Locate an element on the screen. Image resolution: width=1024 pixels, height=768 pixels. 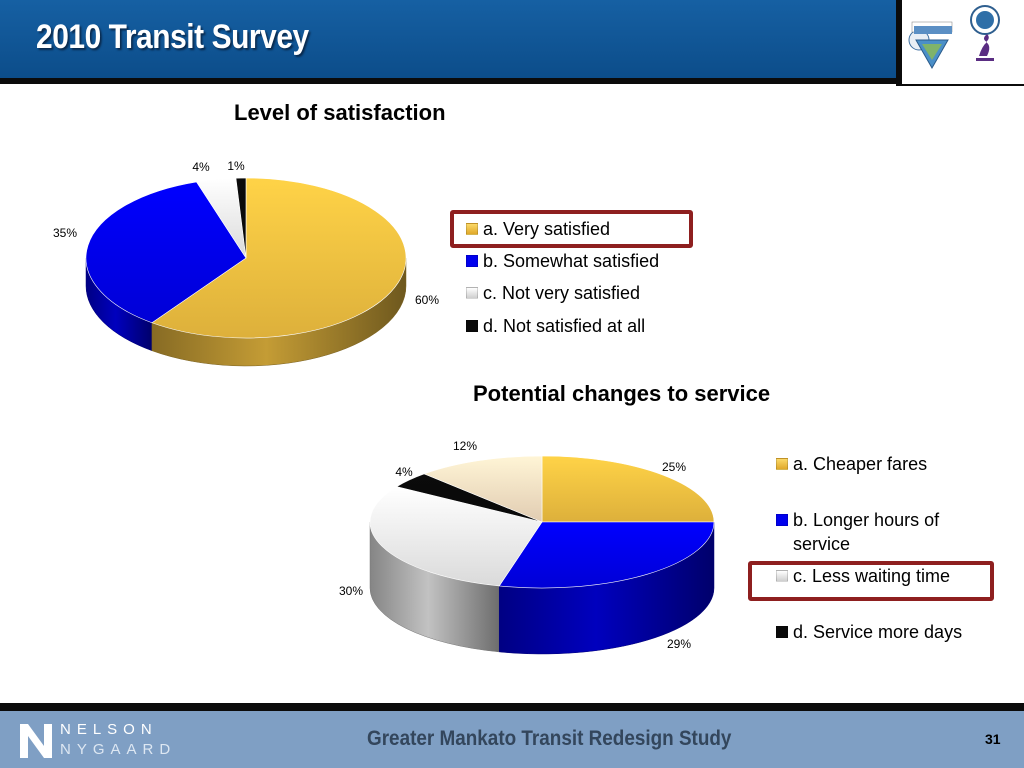
legend2-swatch-white is located at coordinates (782, 576).